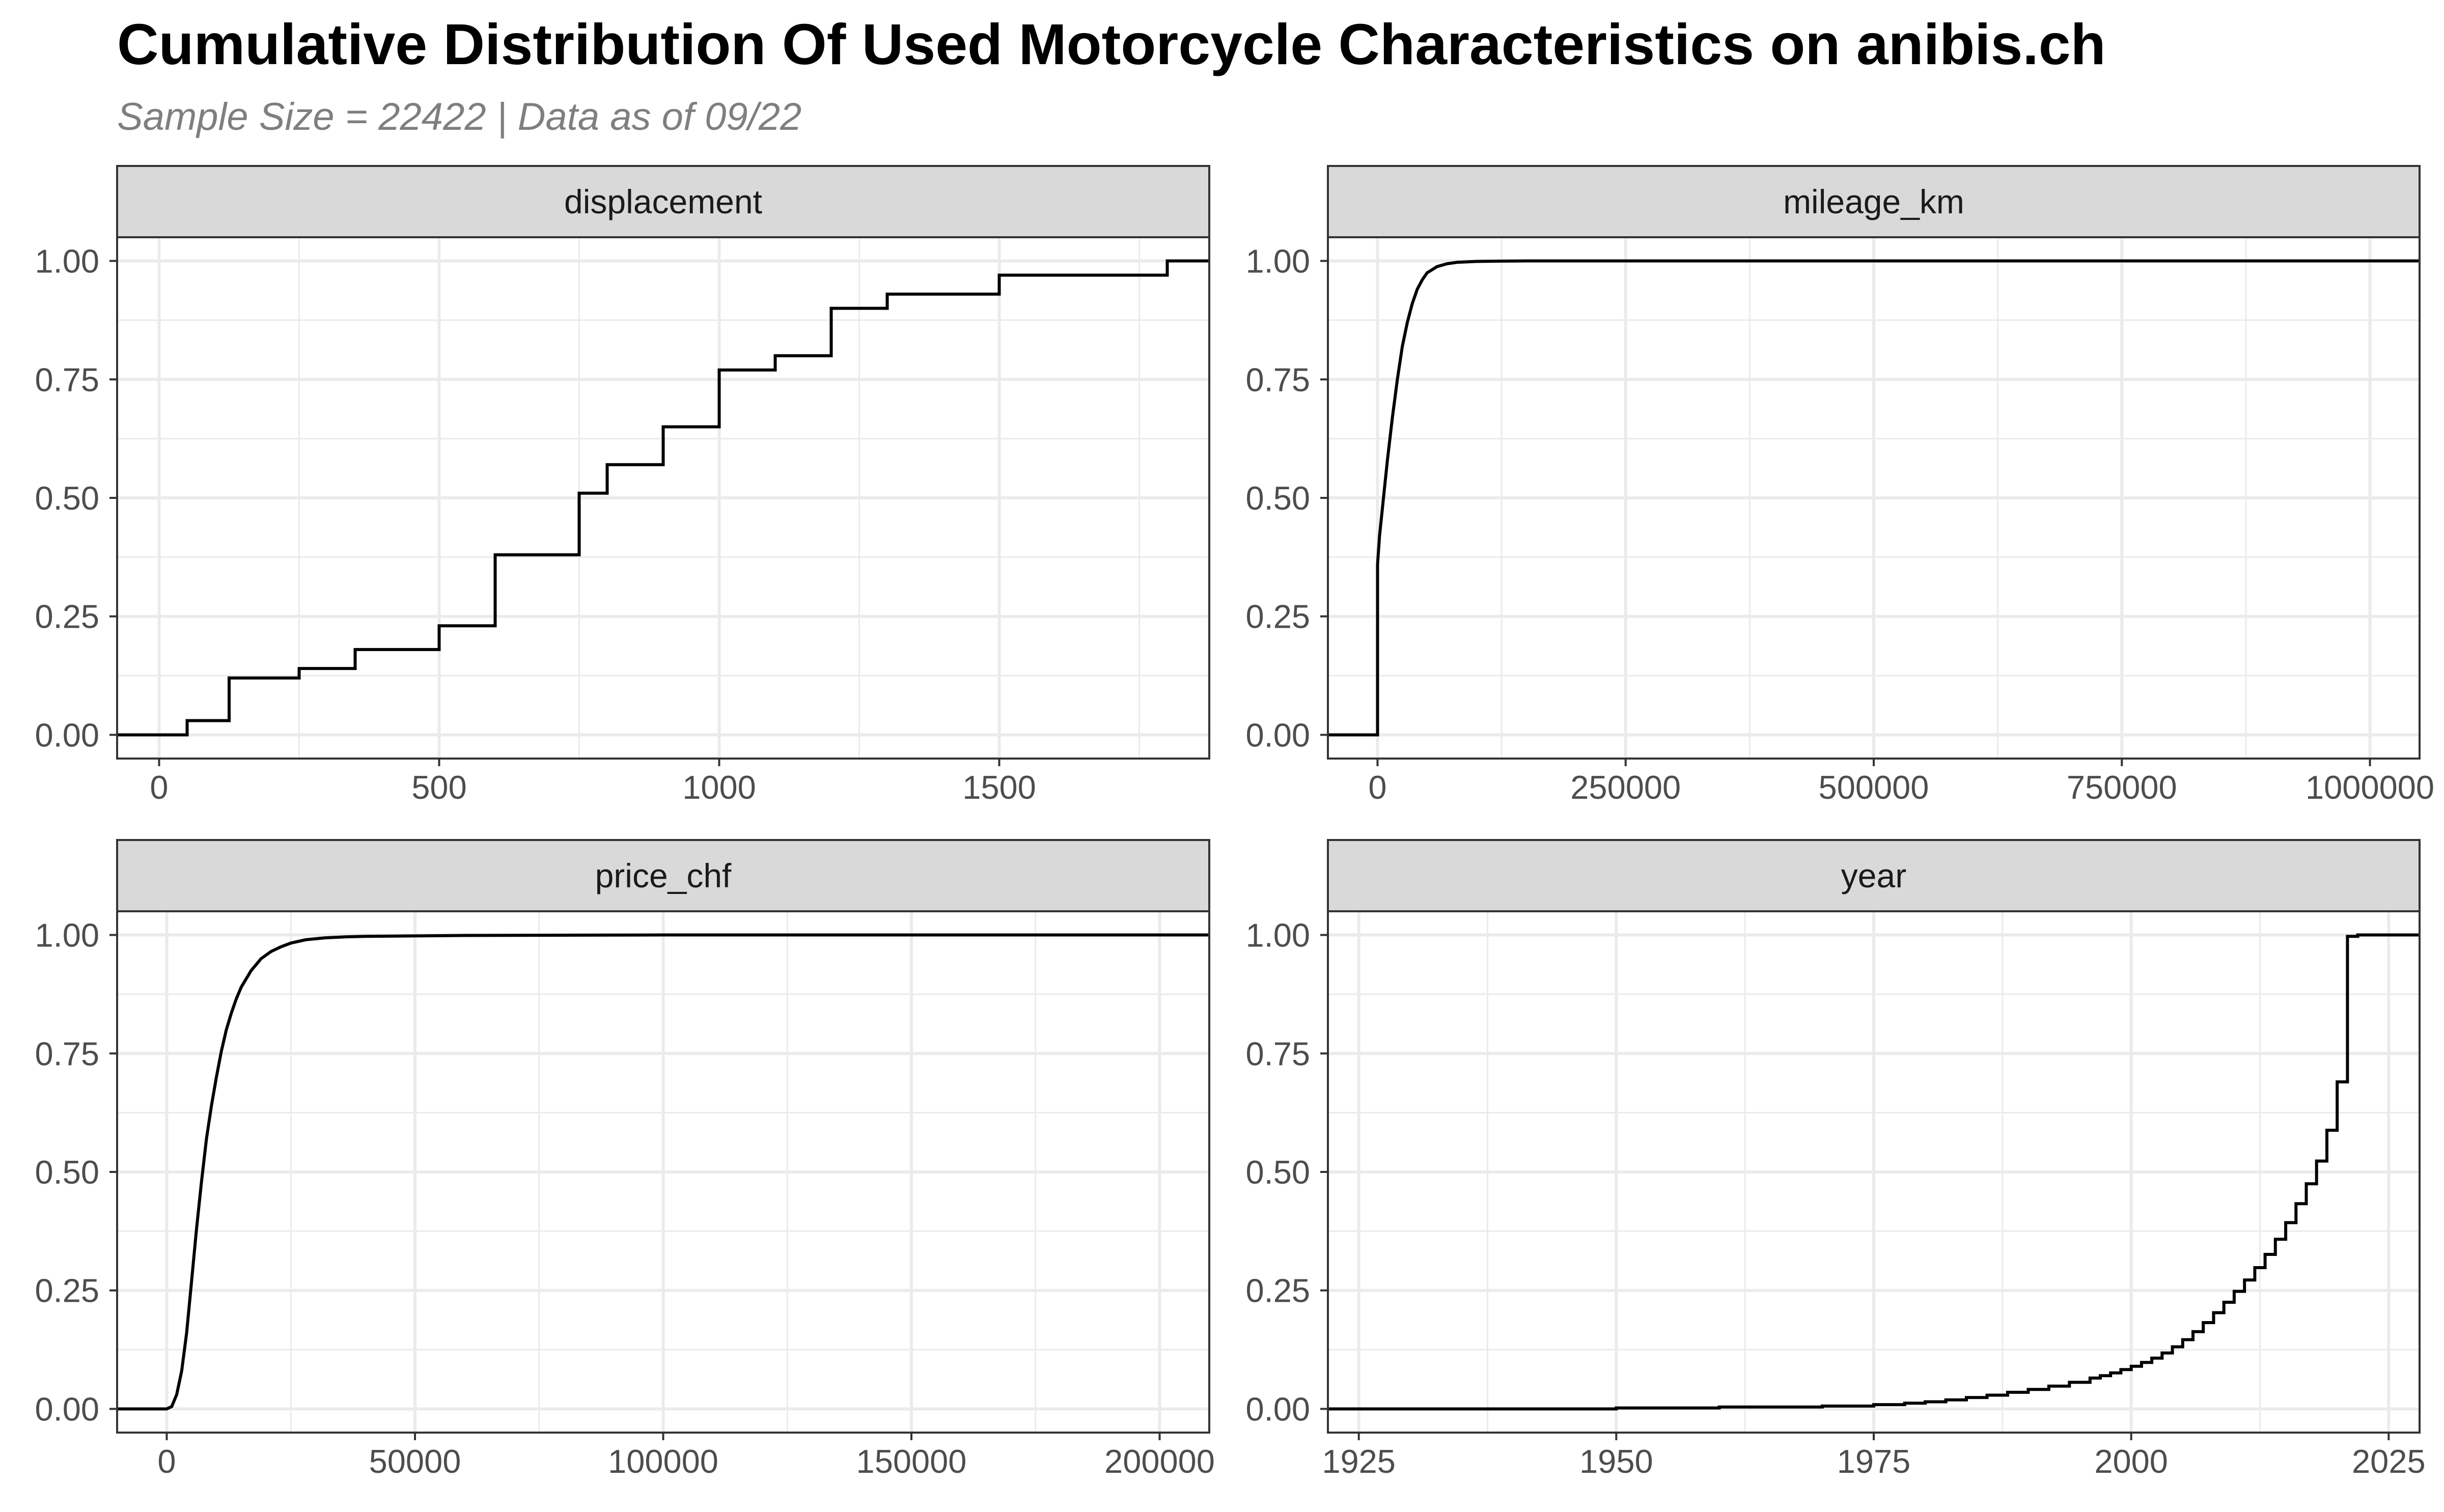 The height and width of the screenshot is (1512, 2444). I want to click on x-tick-label: 1000000, so click(2370, 787).